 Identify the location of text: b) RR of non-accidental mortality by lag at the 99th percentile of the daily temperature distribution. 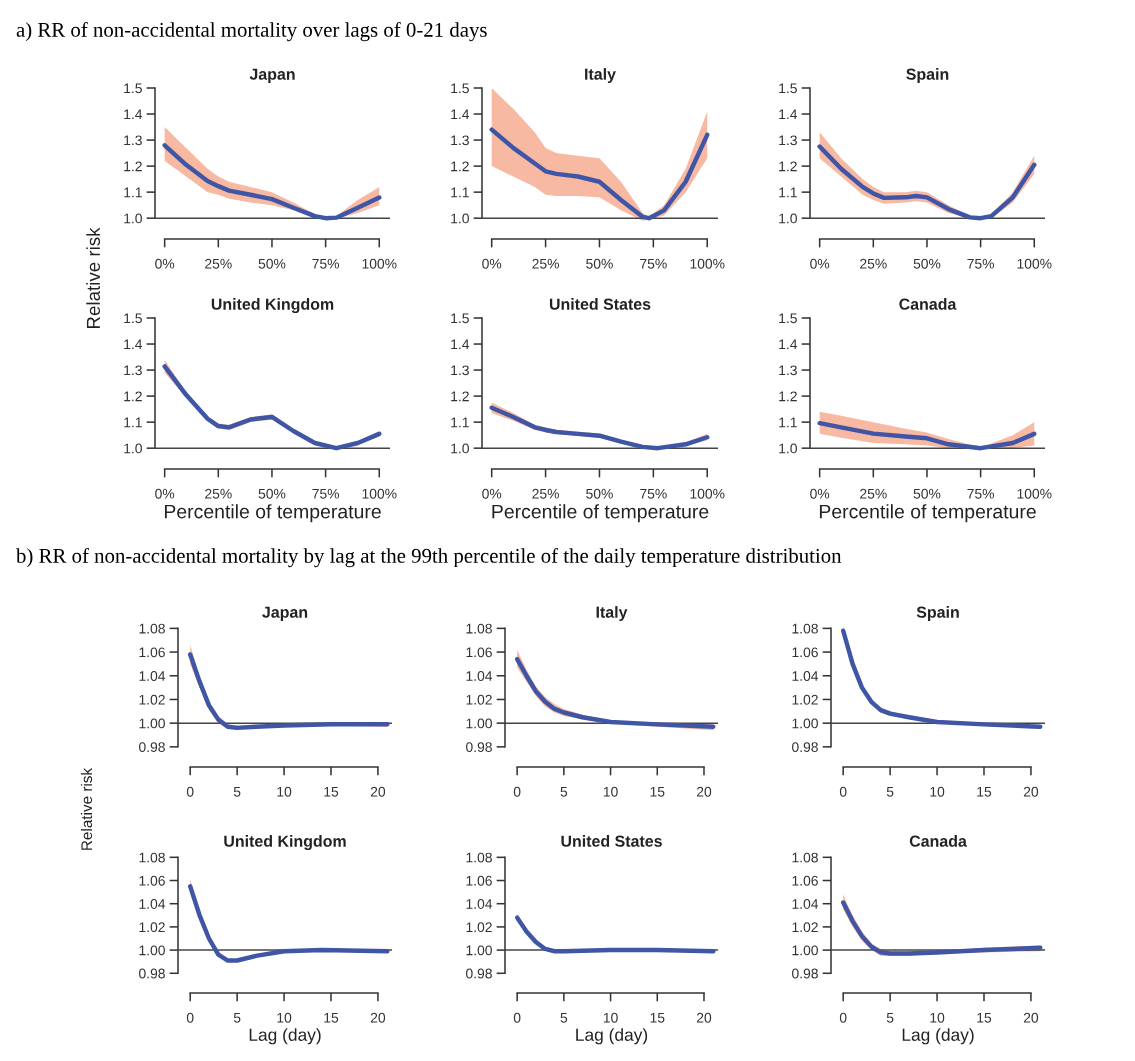
(429, 558).